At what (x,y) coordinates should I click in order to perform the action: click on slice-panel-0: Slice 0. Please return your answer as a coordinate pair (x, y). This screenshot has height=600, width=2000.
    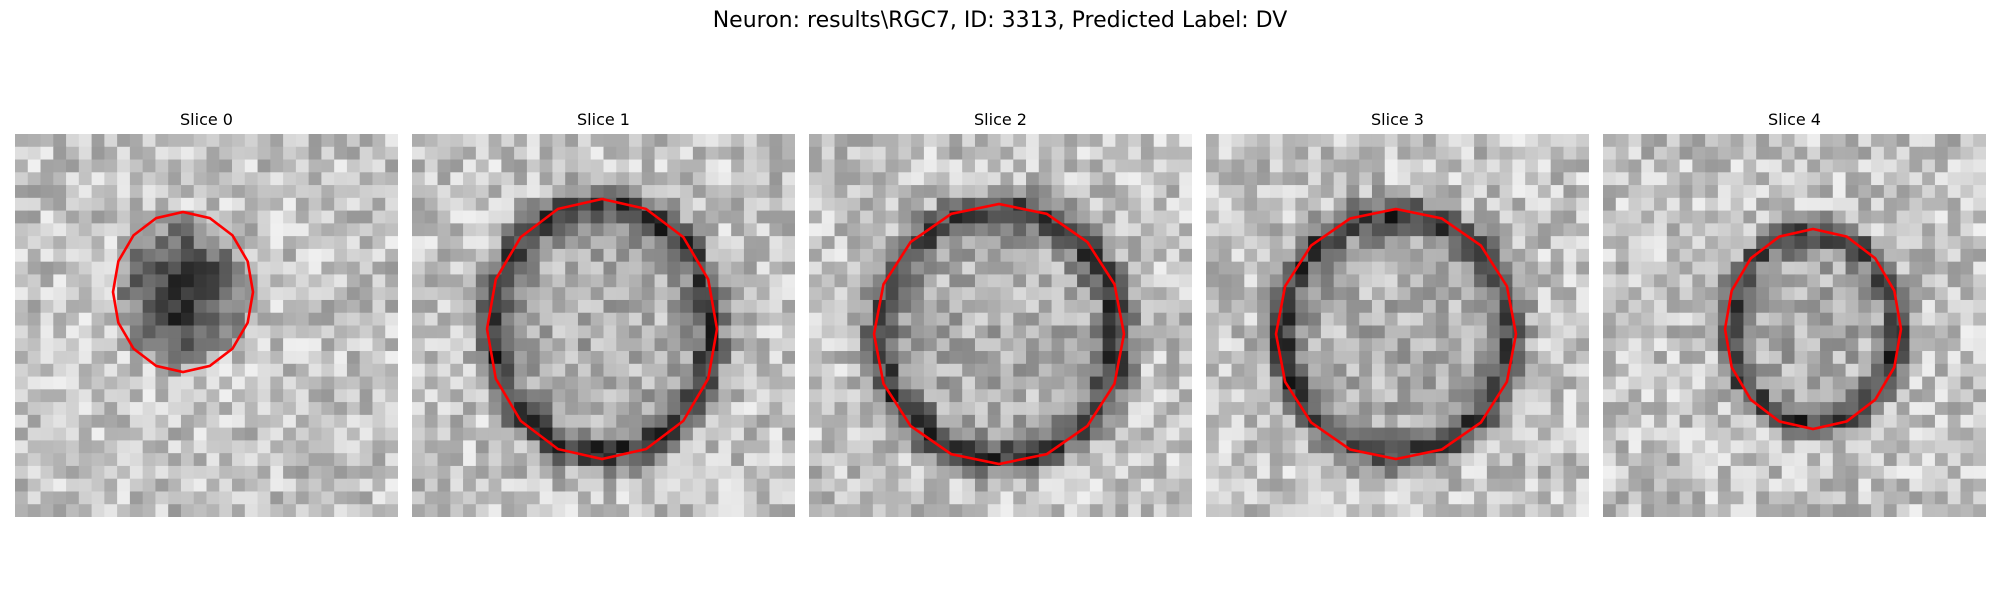
    Looking at the image, I should click on (206, 313).